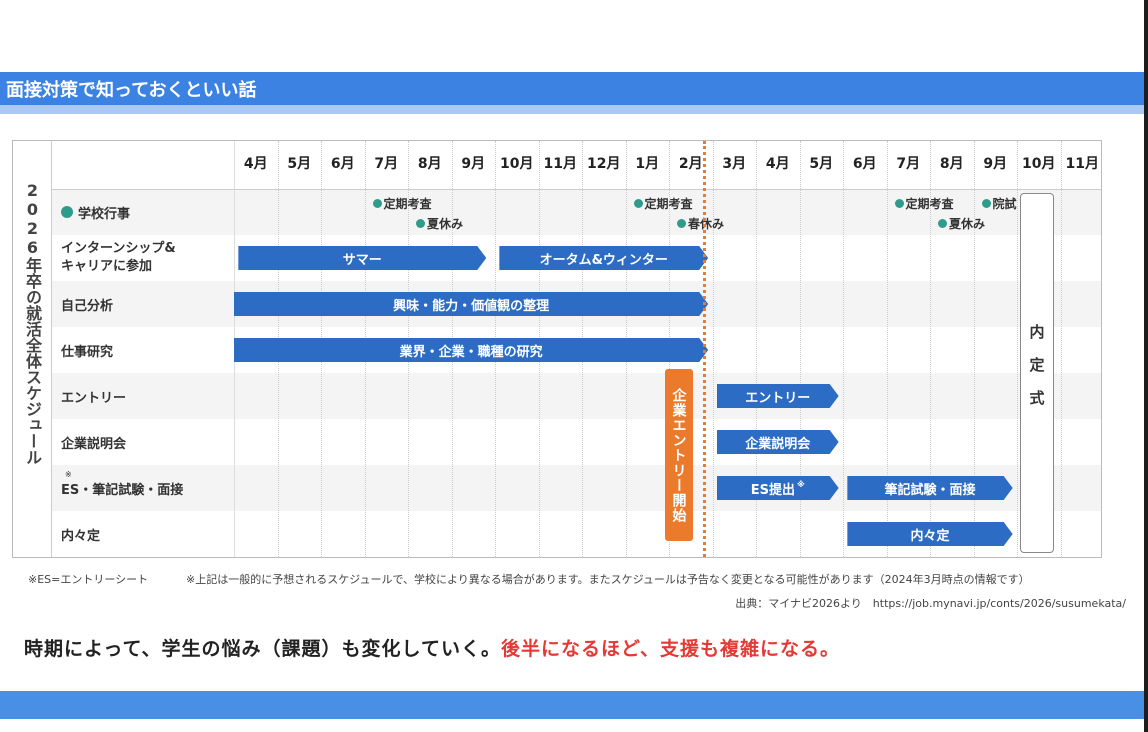  What do you see at coordinates (574, 88) in the screenshot?
I see `title-bar` at bounding box center [574, 88].